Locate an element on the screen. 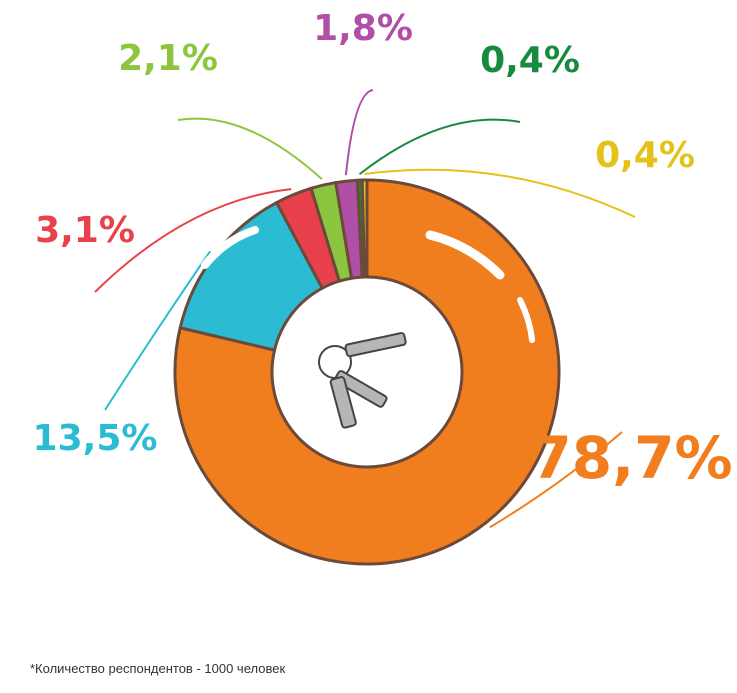 This screenshot has height=693, width=737. footnote: *Количество респондентов - 1000 человек is located at coordinates (157, 668).